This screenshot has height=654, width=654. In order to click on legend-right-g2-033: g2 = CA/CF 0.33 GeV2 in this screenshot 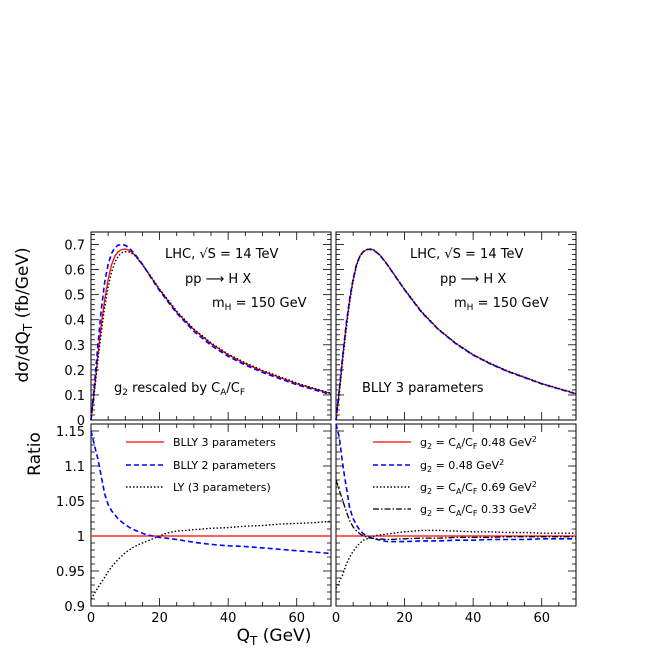, I will do `click(478, 510)`.